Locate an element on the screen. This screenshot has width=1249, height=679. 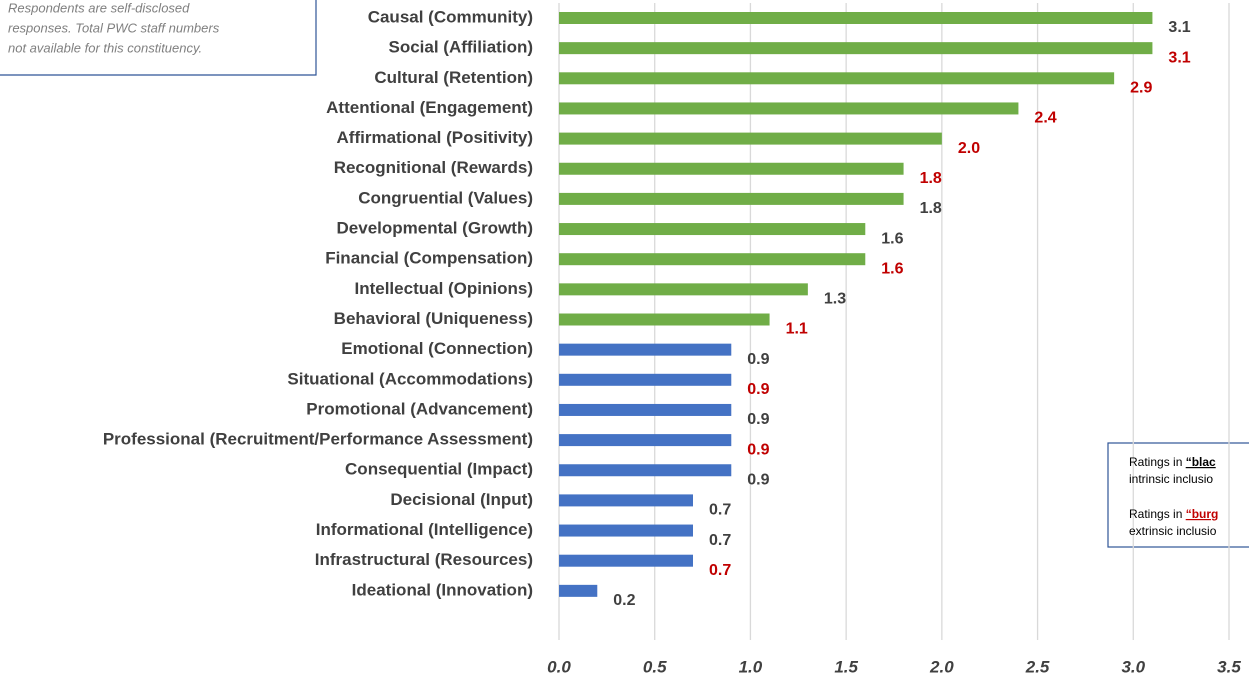
value-label: 2.9 is located at coordinates (1141, 88).